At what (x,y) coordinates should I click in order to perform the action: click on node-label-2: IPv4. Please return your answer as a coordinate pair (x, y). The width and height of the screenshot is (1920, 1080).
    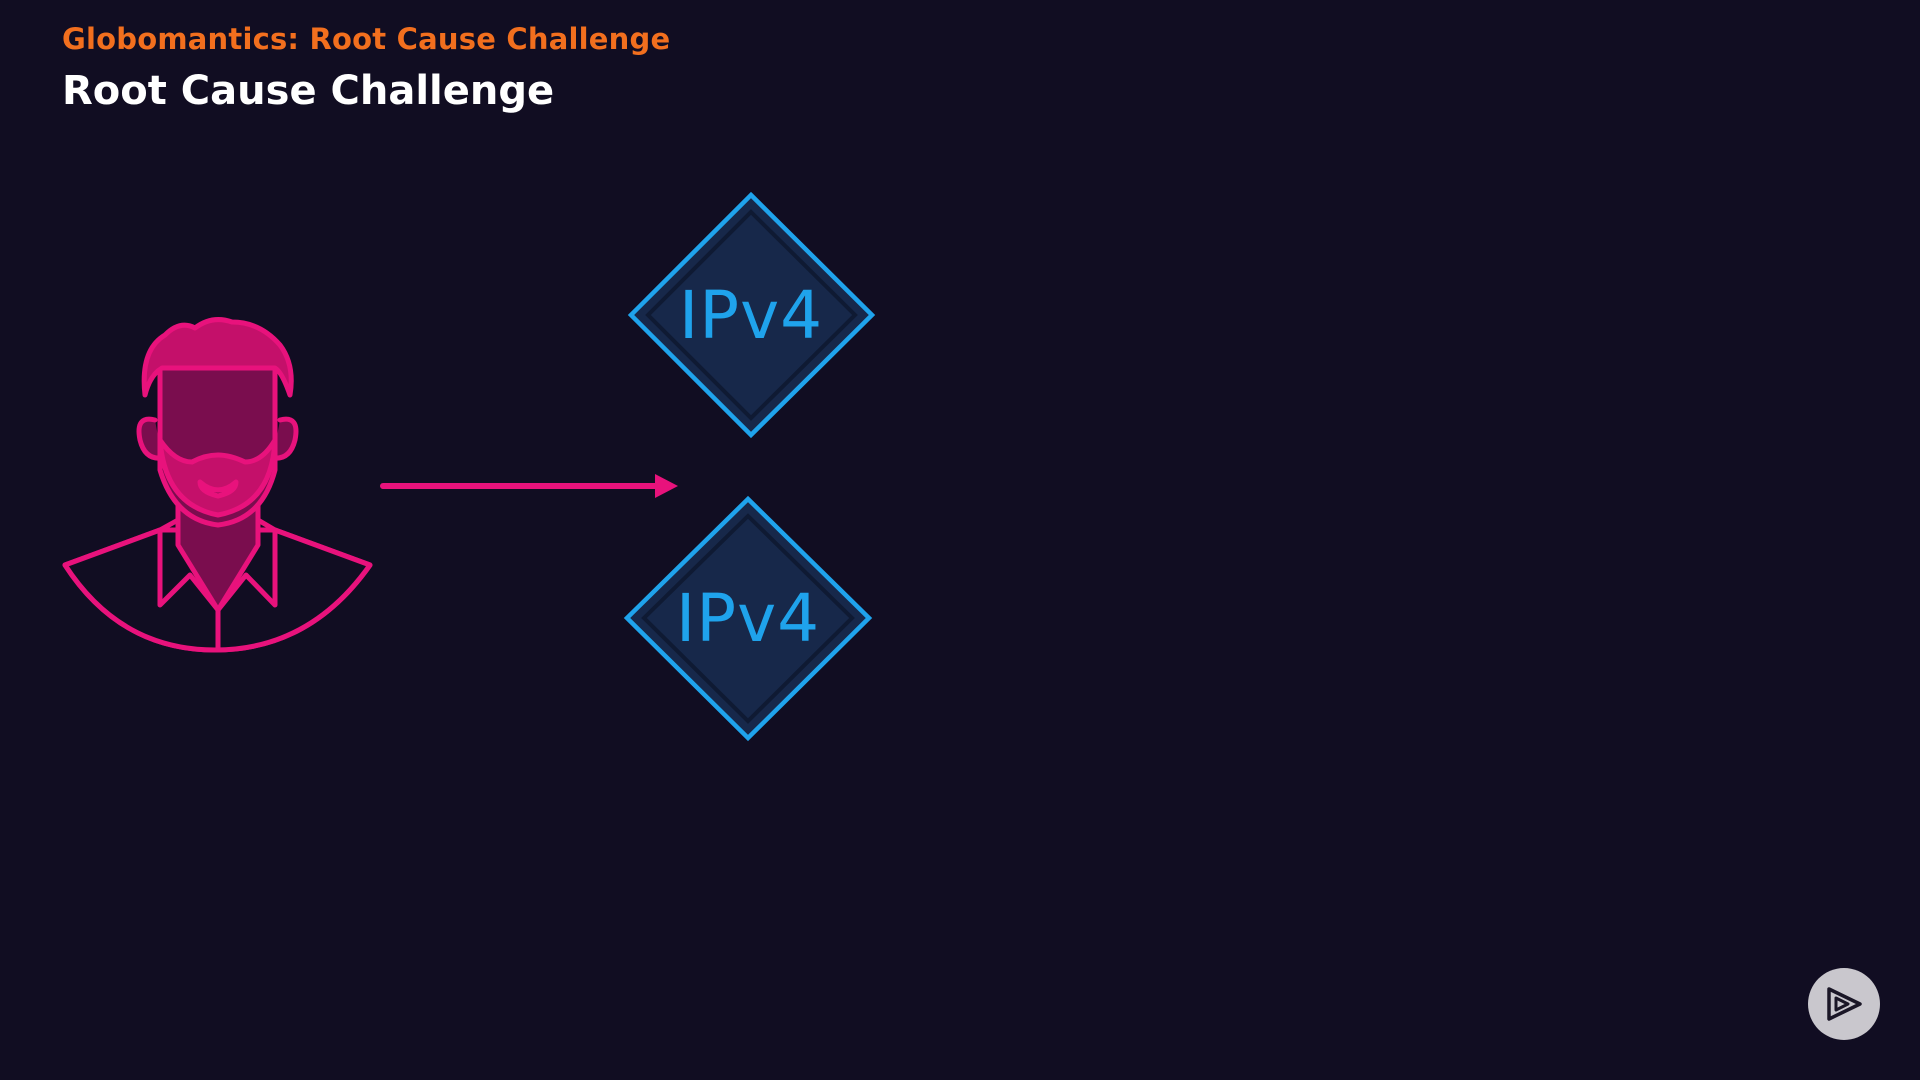
    Looking at the image, I should click on (748, 618).